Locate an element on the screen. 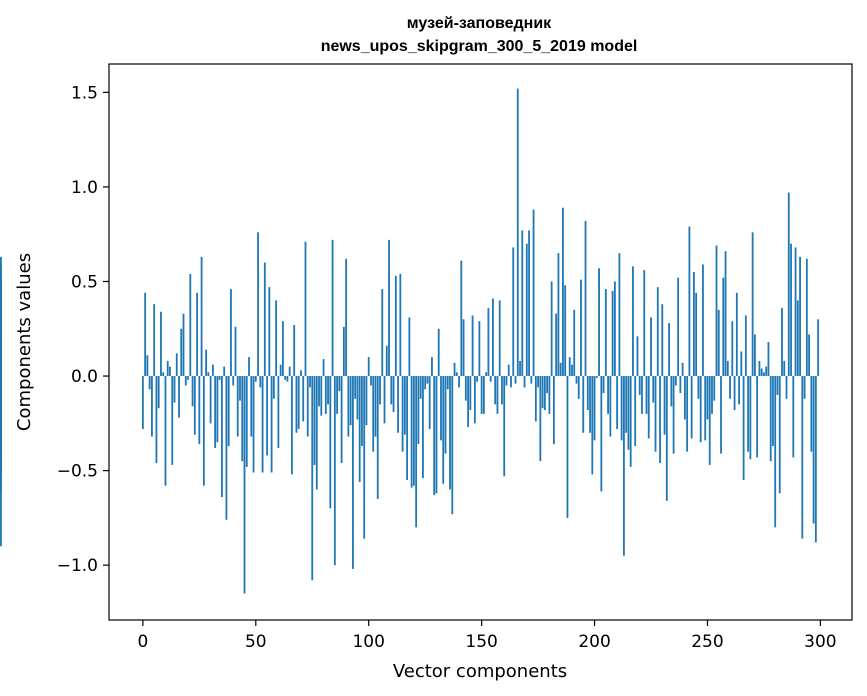  bar-undefined is located at coordinates (1, 362).